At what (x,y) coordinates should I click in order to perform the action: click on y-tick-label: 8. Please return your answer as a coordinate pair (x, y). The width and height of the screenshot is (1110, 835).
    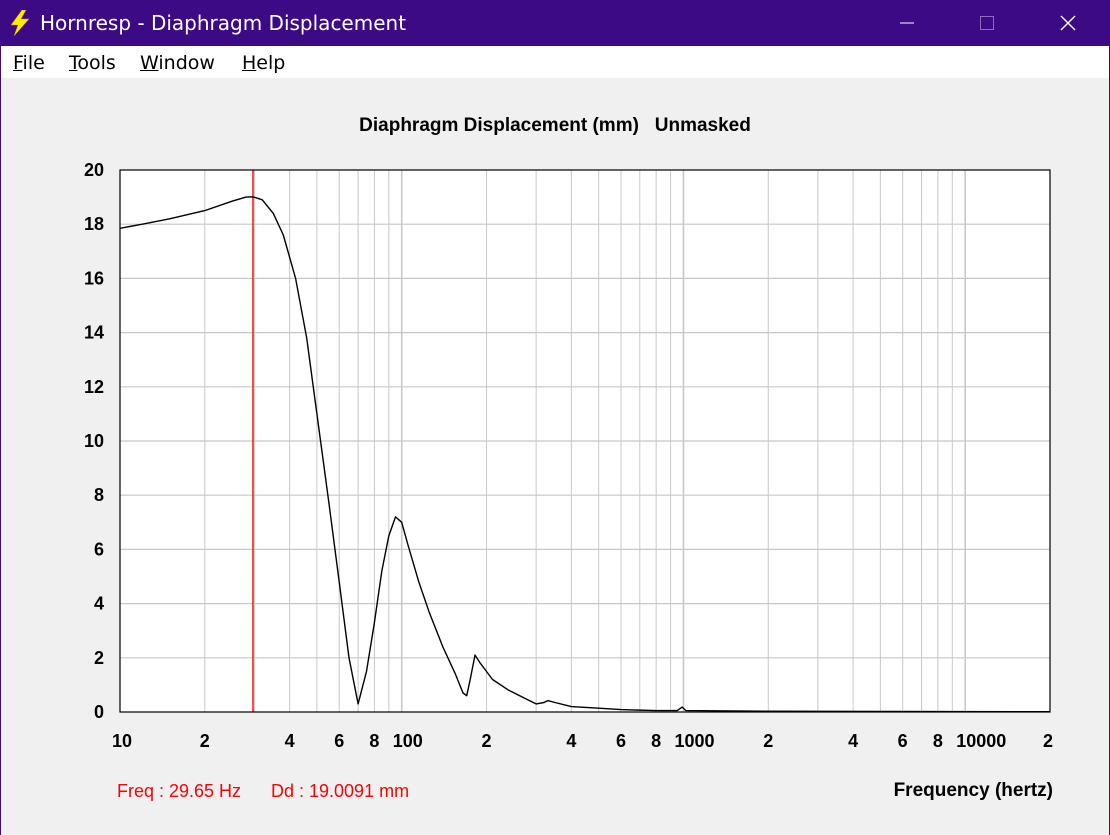
    Looking at the image, I should click on (99, 495).